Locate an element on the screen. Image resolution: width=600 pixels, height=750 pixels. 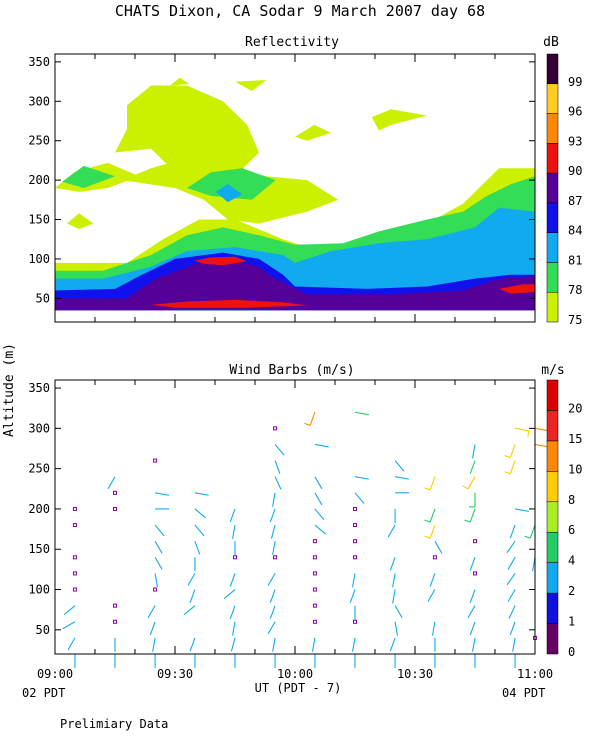
colorbar-label: 93 is located at coordinates (575, 141).